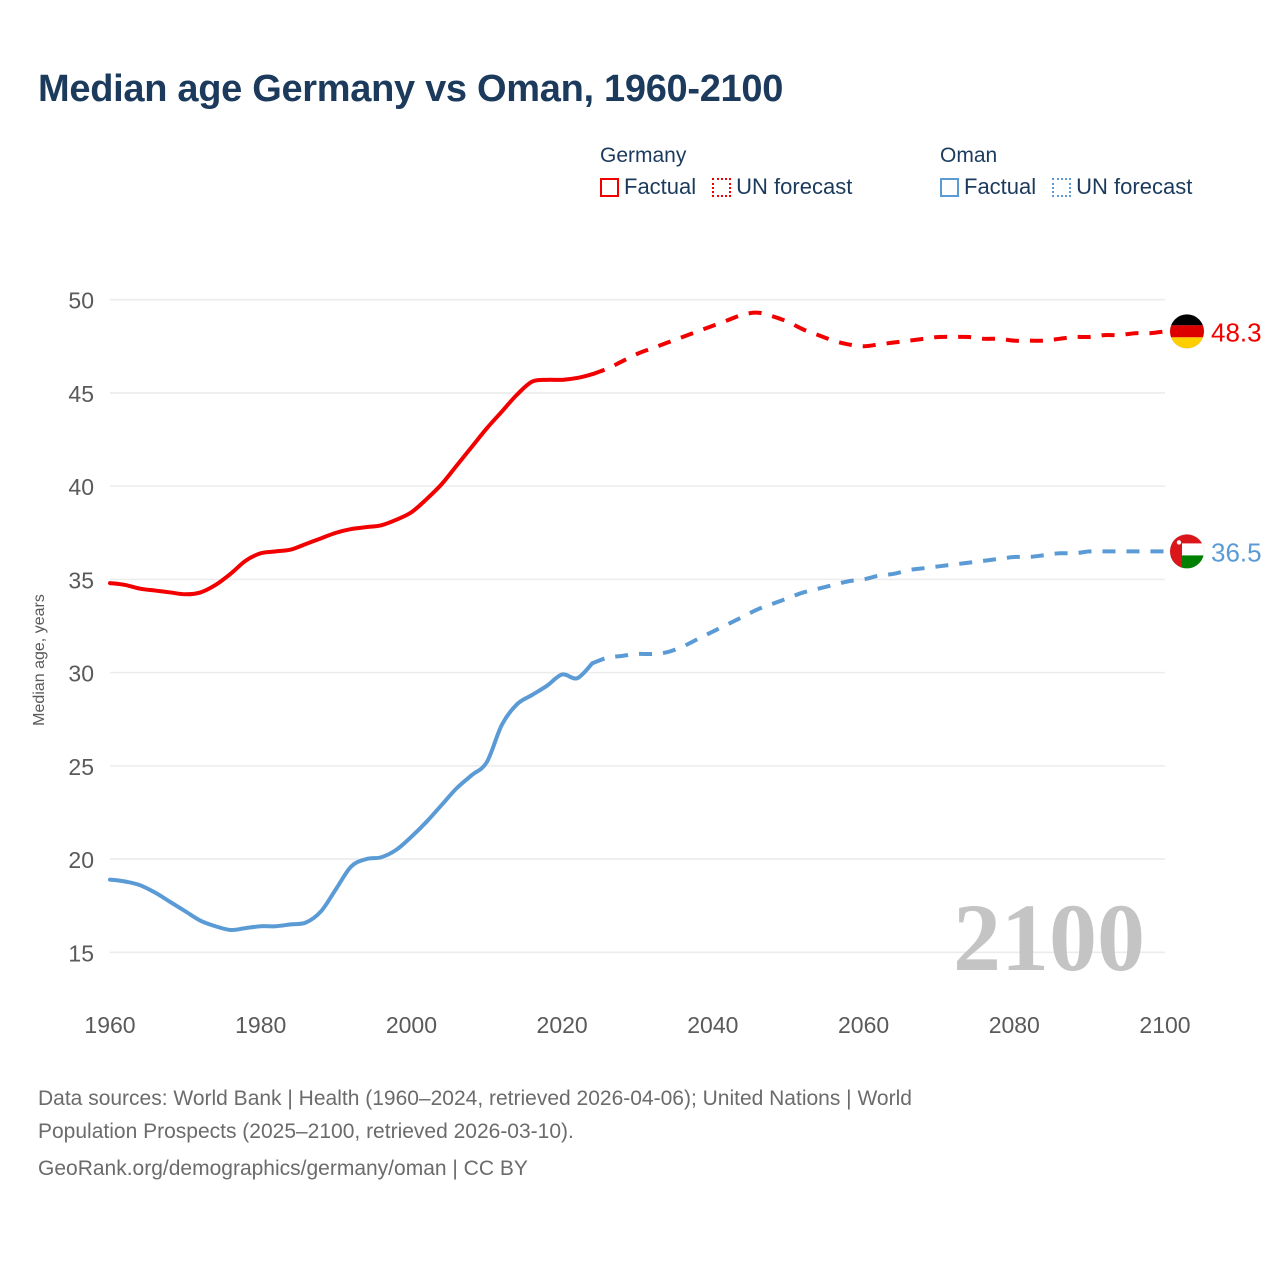 This screenshot has width=1280, height=1280. What do you see at coordinates (1236, 552) in the screenshot?
I see `end-value-label-oman: 36.5` at bounding box center [1236, 552].